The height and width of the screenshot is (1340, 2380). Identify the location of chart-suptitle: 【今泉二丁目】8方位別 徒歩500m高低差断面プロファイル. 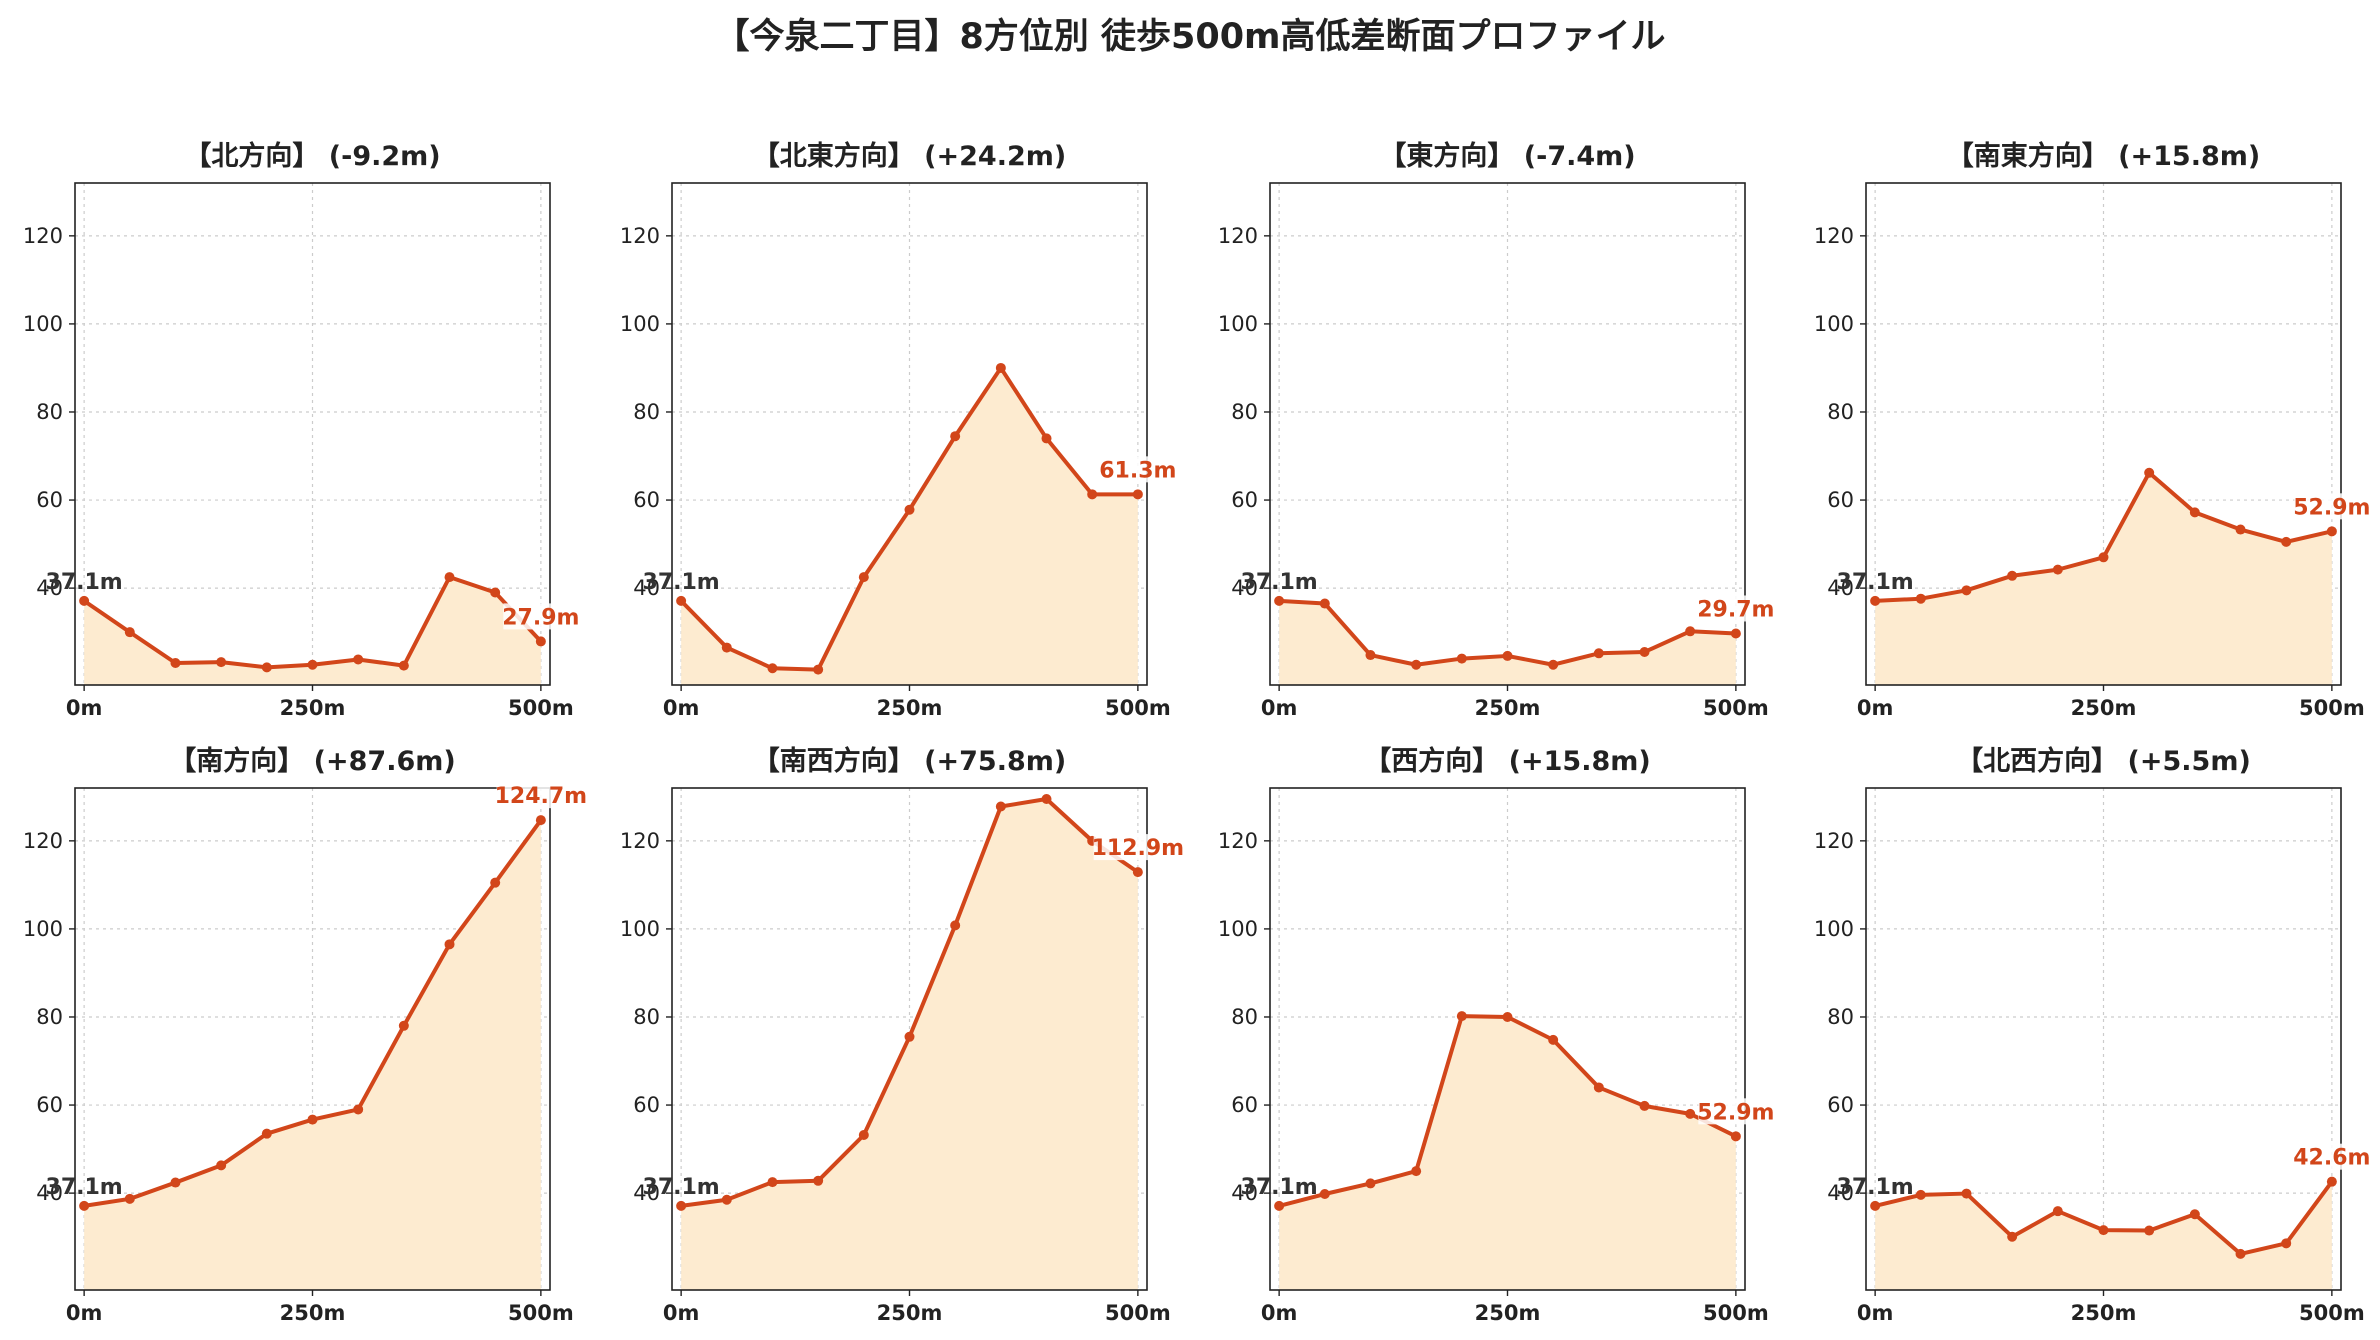
(1190, 37).